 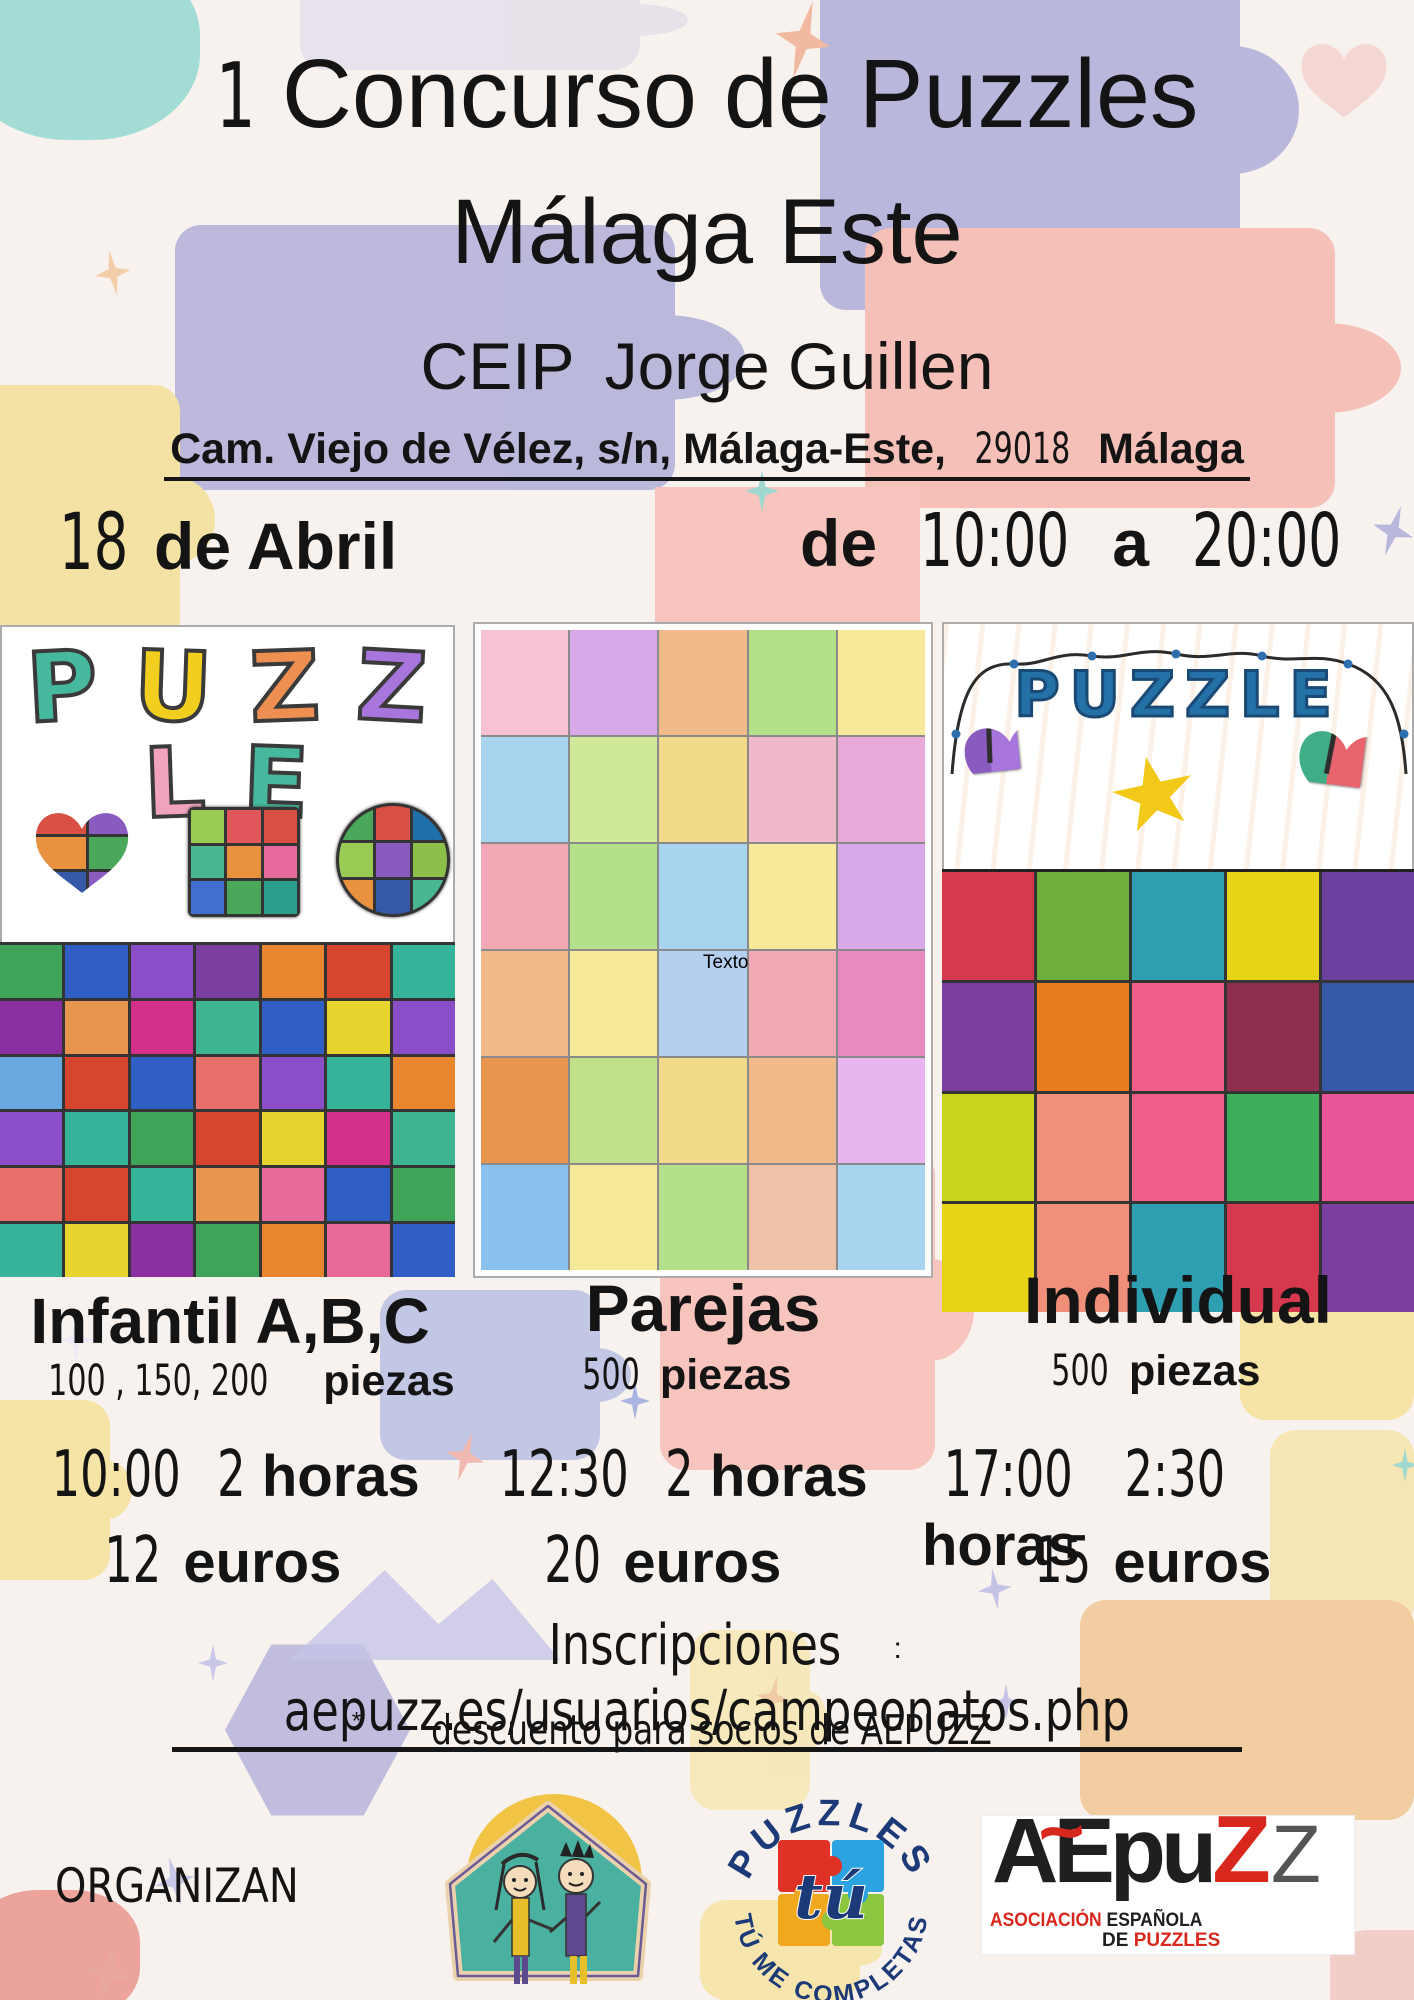 What do you see at coordinates (707, 232) in the screenshot?
I see `poster-subtitle: Málaga Este` at bounding box center [707, 232].